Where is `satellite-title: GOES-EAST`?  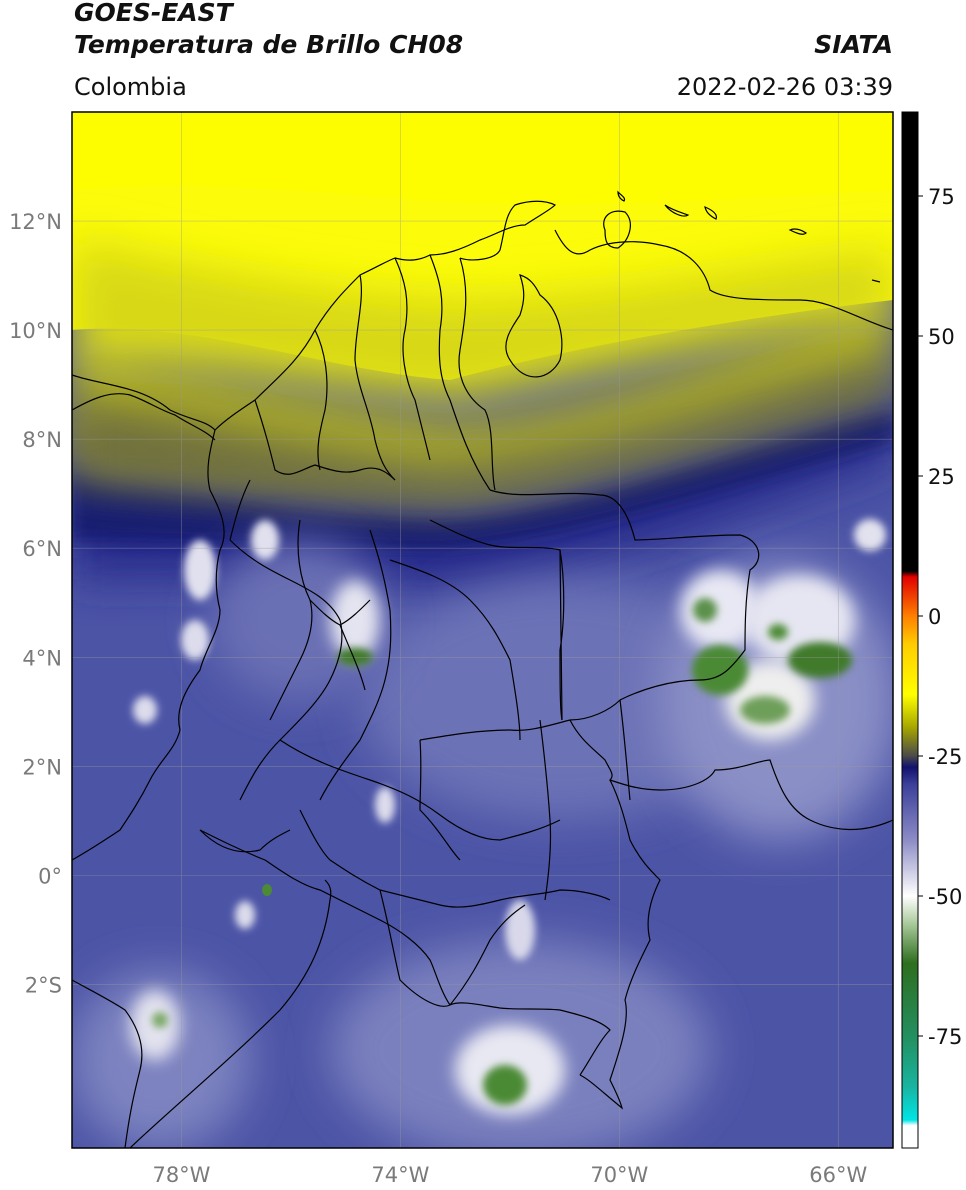
satellite-title: GOES-EAST is located at coordinates (153, 13).